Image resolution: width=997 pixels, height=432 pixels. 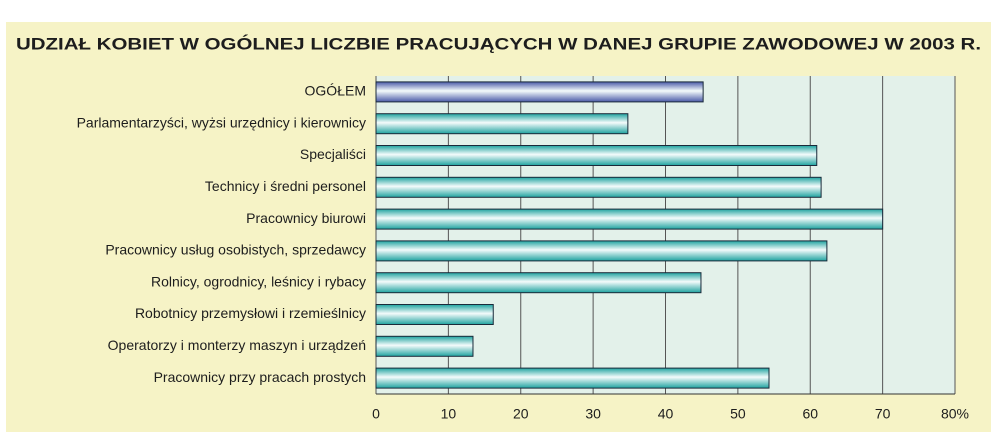 I want to click on x-tick-label: 30, so click(x=593, y=414).